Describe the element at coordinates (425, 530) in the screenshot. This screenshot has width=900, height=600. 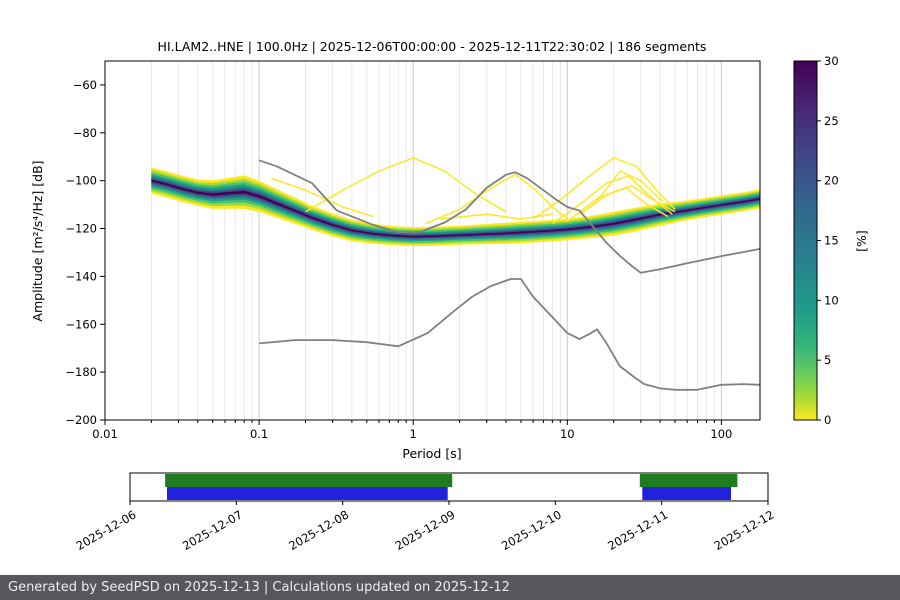
I see `timeline-date-label: 2025-12-09` at that location.